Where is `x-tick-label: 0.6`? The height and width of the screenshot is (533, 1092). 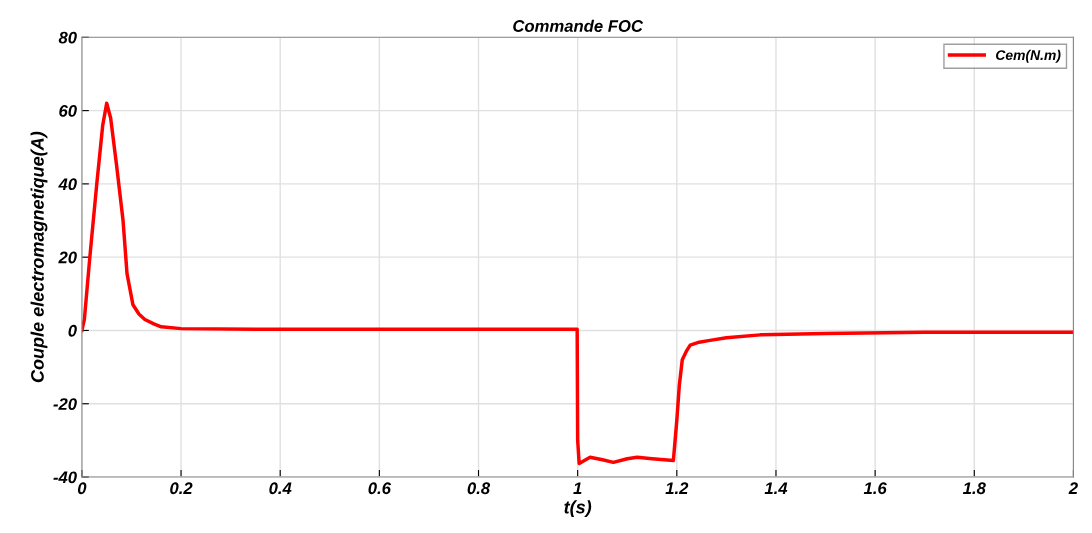 x-tick-label: 0.6 is located at coordinates (380, 488).